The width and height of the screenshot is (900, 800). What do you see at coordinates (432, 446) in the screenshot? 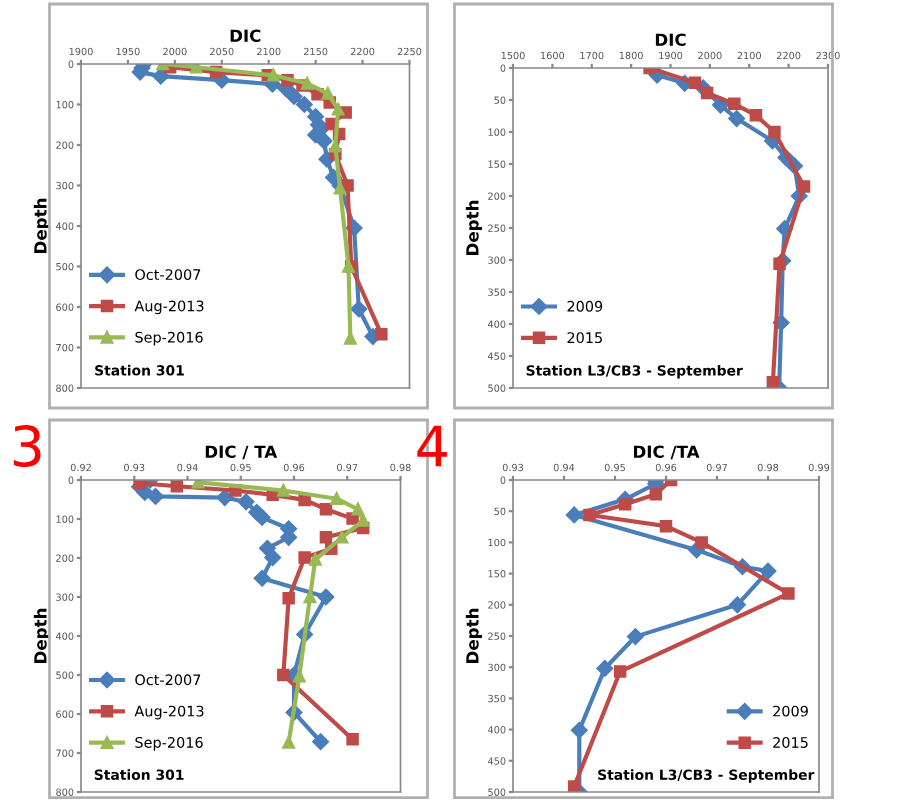
I see `text: 4` at bounding box center [432, 446].